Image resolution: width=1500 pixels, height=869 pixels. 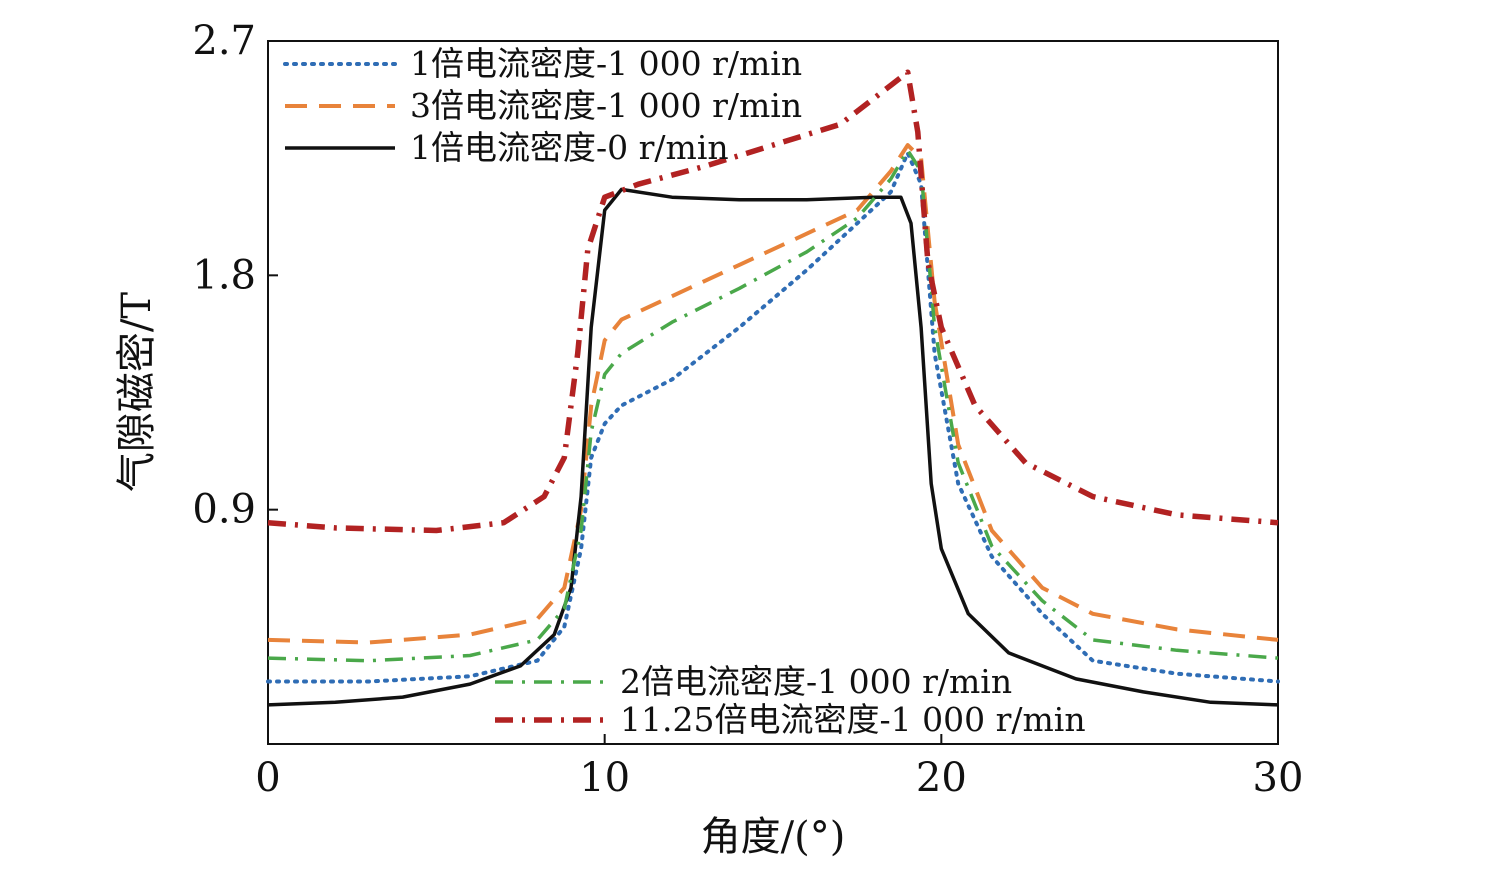 What do you see at coordinates (773, 837) in the screenshot?
I see `x-axis-title: 角度/(°)` at bounding box center [773, 837].